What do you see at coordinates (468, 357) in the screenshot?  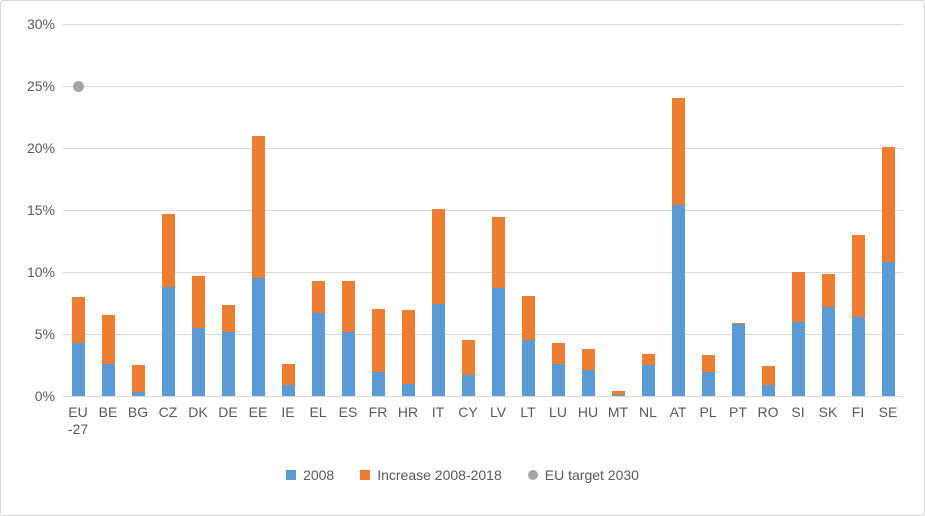 I see `bar-increase-CY` at bounding box center [468, 357].